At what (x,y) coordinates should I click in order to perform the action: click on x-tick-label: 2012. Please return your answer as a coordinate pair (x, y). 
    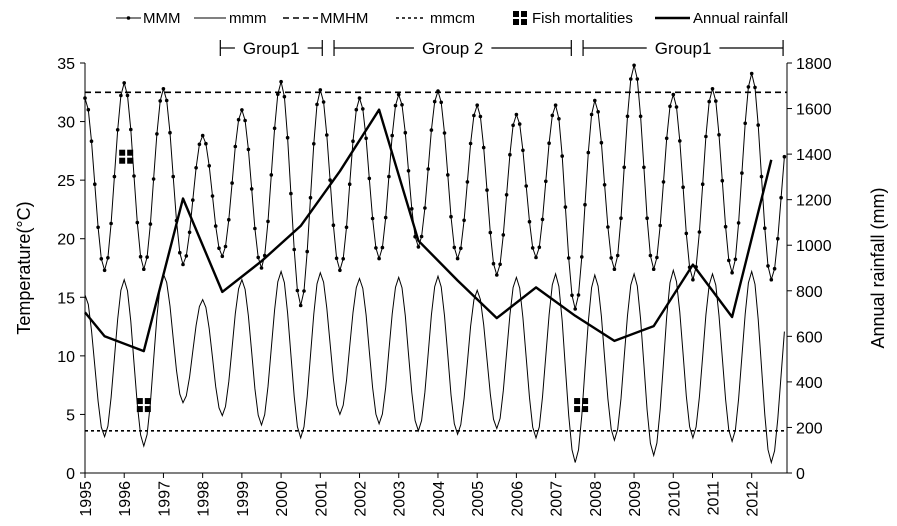
    Looking at the image, I should click on (753, 499).